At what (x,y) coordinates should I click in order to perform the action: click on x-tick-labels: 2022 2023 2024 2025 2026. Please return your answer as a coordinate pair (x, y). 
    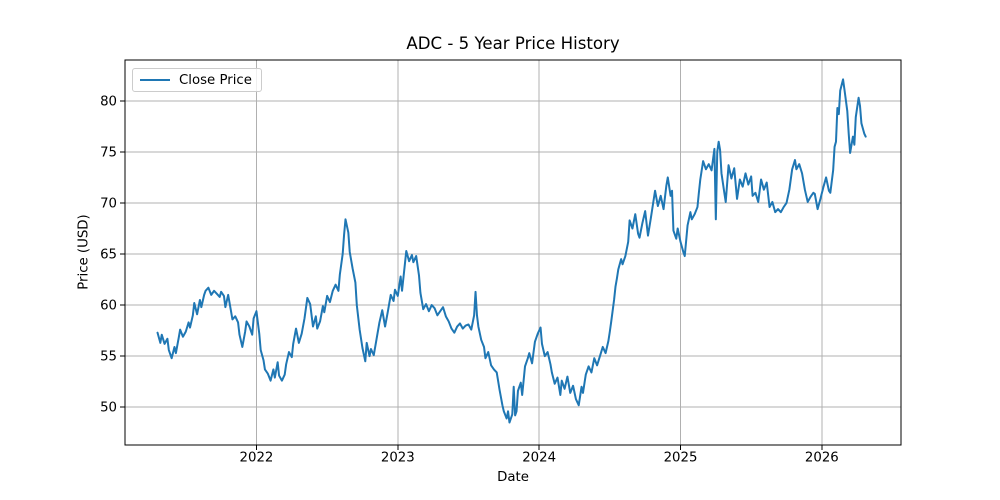
    Looking at the image, I should click on (539, 458).